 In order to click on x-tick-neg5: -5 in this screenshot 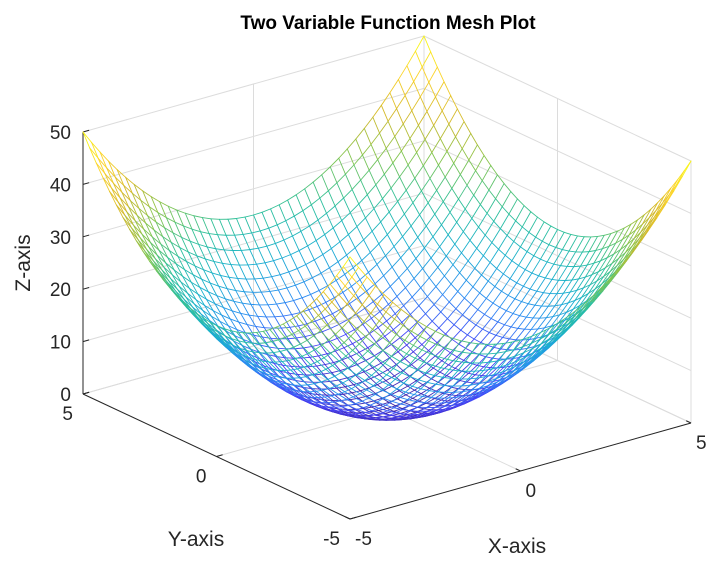, I will do `click(363, 539)`.